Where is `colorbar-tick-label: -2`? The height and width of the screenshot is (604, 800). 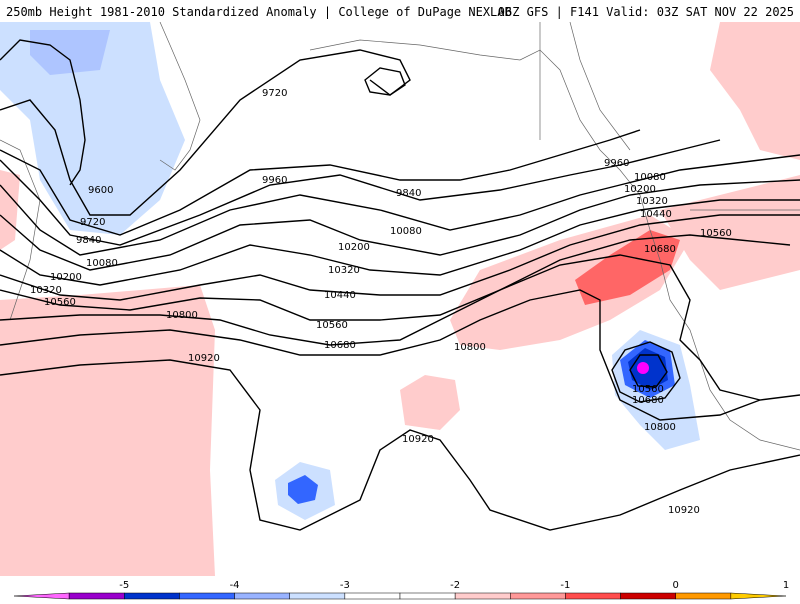 colorbar-tick-label: -2 is located at coordinates (455, 585).